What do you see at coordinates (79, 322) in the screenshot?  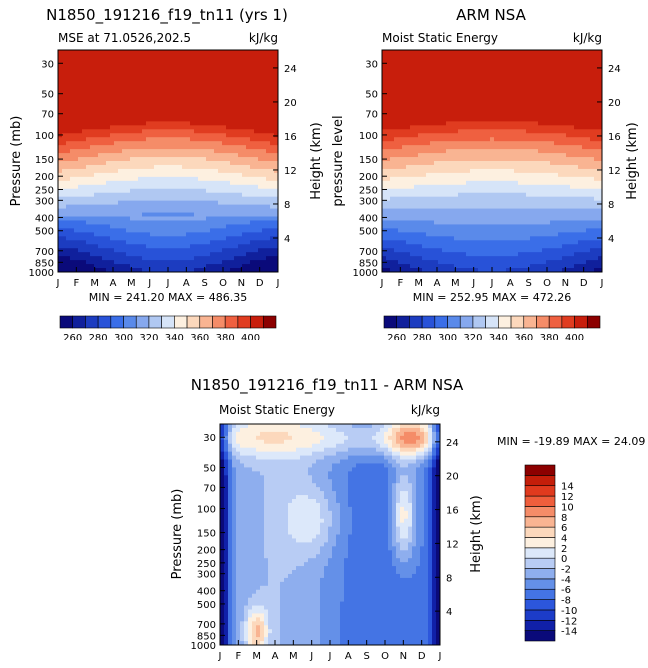 I see `colorbar-swatch` at bounding box center [79, 322].